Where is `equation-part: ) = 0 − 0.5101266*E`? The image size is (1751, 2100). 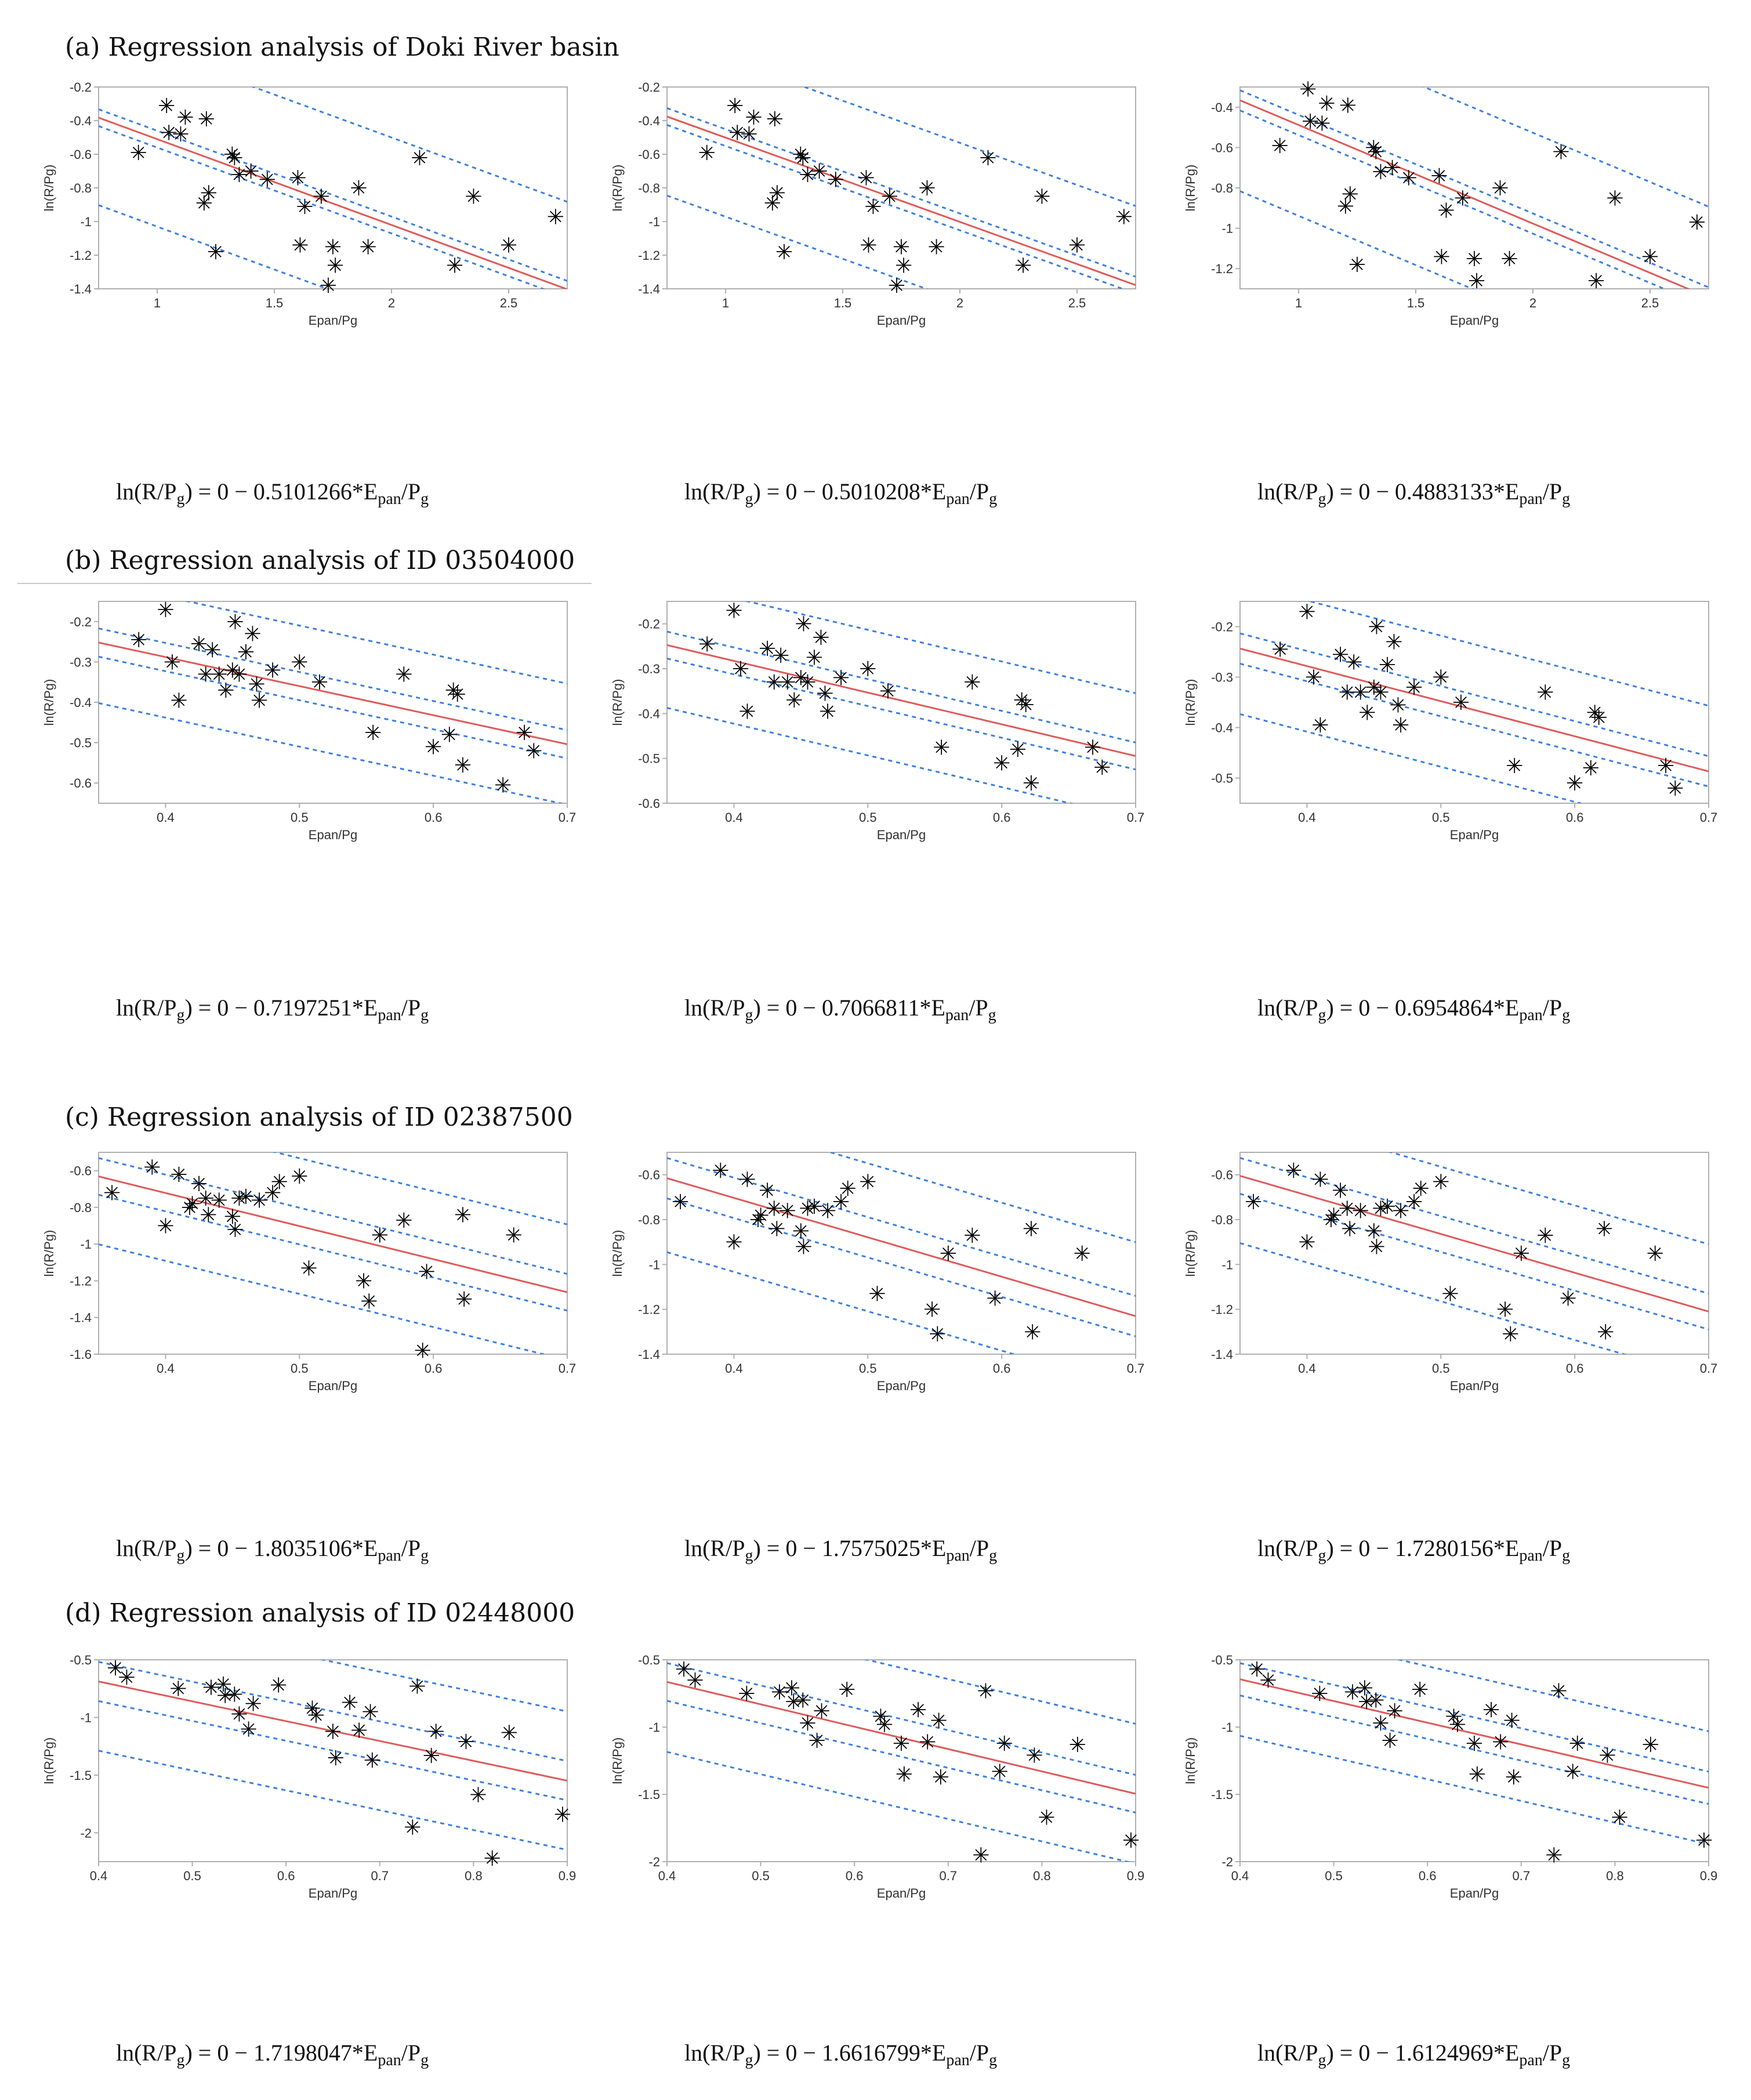
equation-part: ) = 0 − 0.5101266*E is located at coordinates (281, 491).